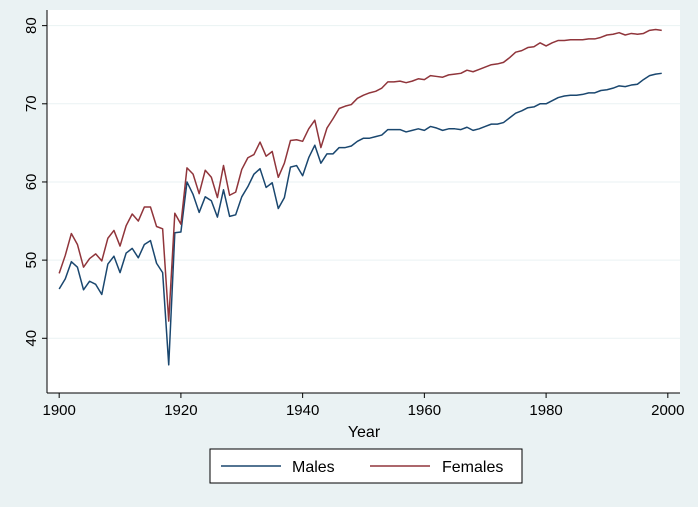 This screenshot has width=698, height=507. I want to click on y-tick-label-40: 40, so click(31, 338).